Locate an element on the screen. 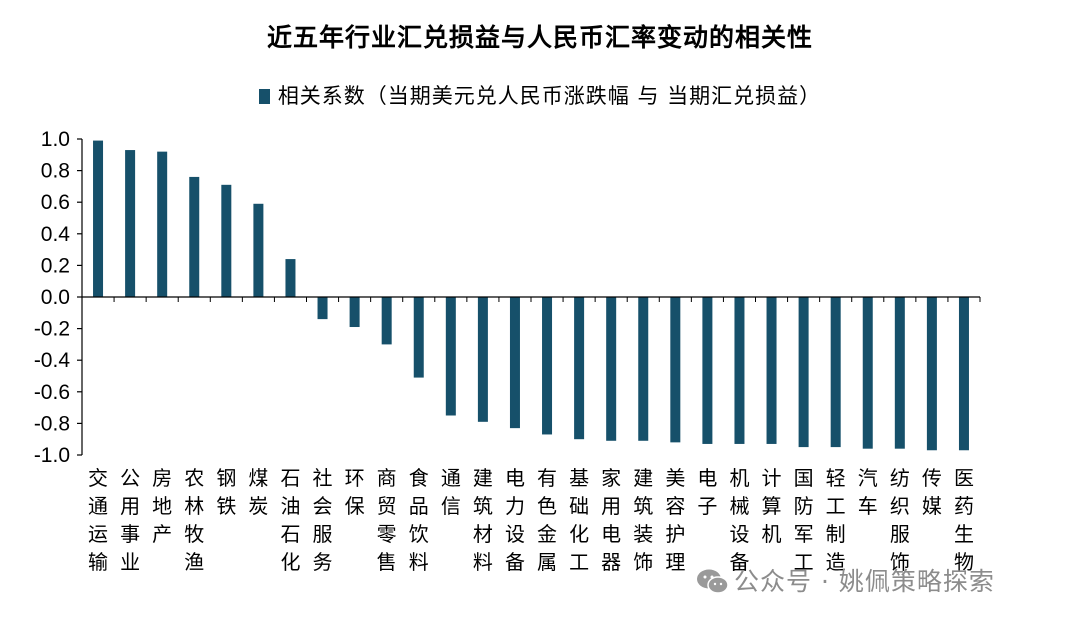 The image size is (1080, 623). y-axis: 1.0 0.8 0.6 0.4 0.2 0.0 -0.2 -0.4 -0.6 -0.8 -1.0 is located at coordinates (58, 297).